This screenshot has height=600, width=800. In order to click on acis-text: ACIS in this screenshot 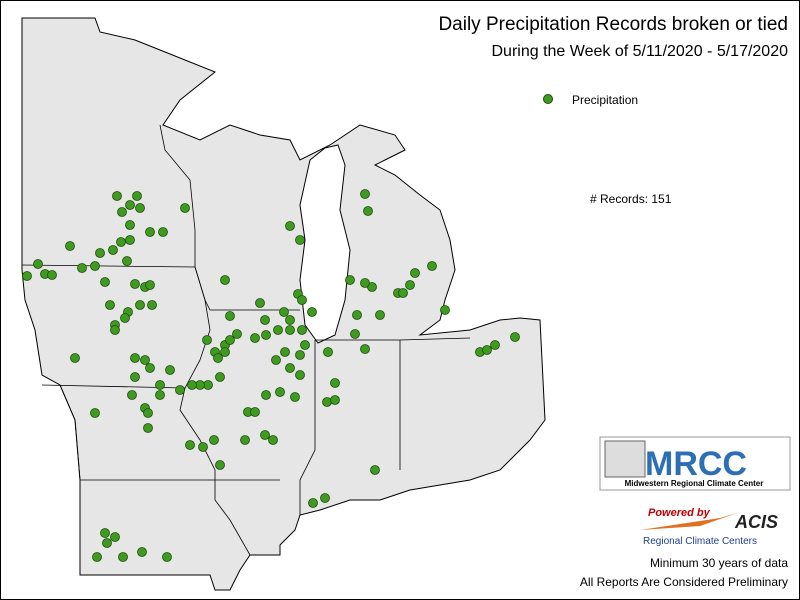, I will do `click(756, 522)`.